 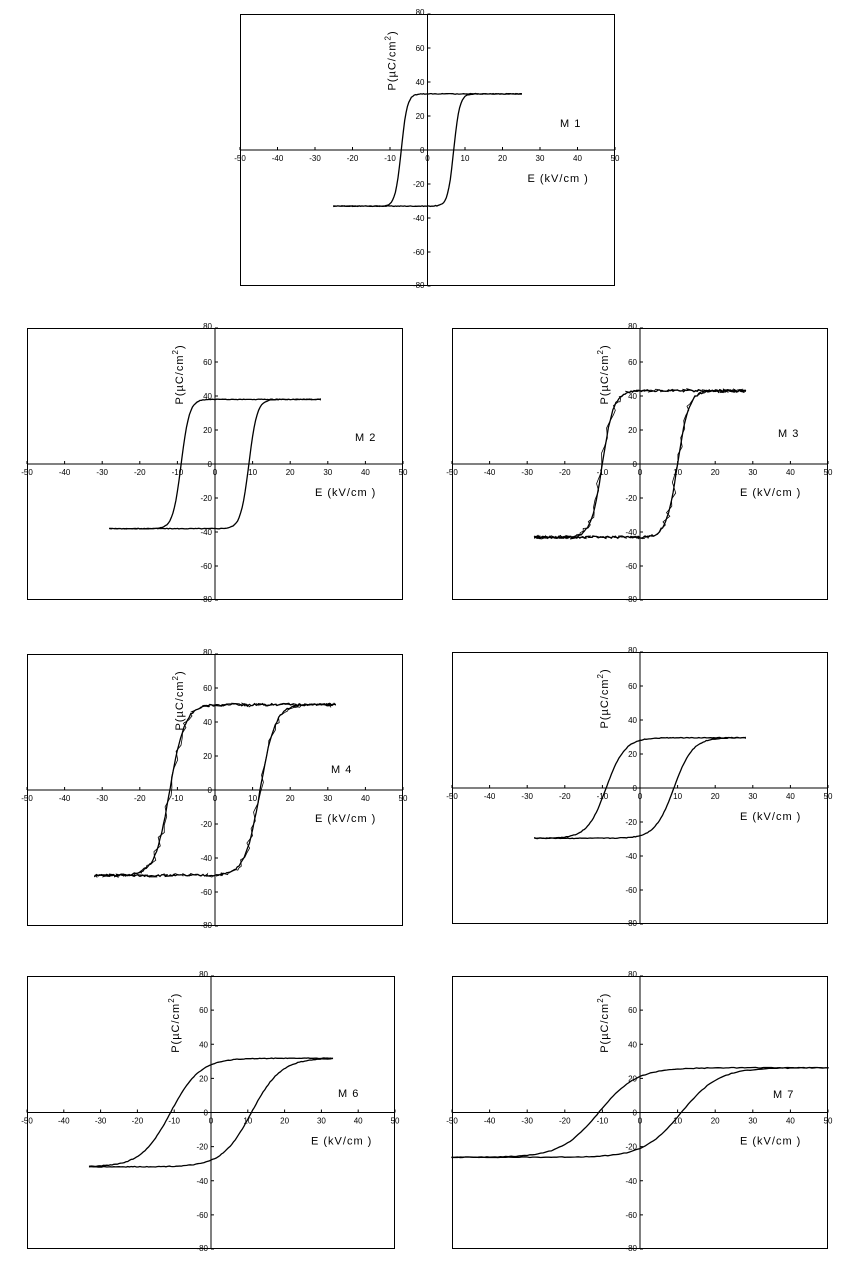 What do you see at coordinates (341, 770) in the screenshot?
I see `sample-label: M 4` at bounding box center [341, 770].